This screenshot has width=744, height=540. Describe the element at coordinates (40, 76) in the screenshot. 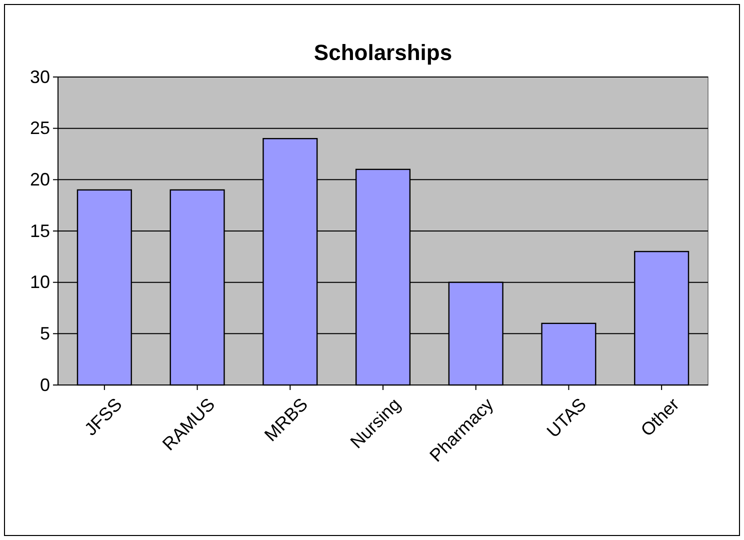

I see `y-tick-label: 30` at that location.